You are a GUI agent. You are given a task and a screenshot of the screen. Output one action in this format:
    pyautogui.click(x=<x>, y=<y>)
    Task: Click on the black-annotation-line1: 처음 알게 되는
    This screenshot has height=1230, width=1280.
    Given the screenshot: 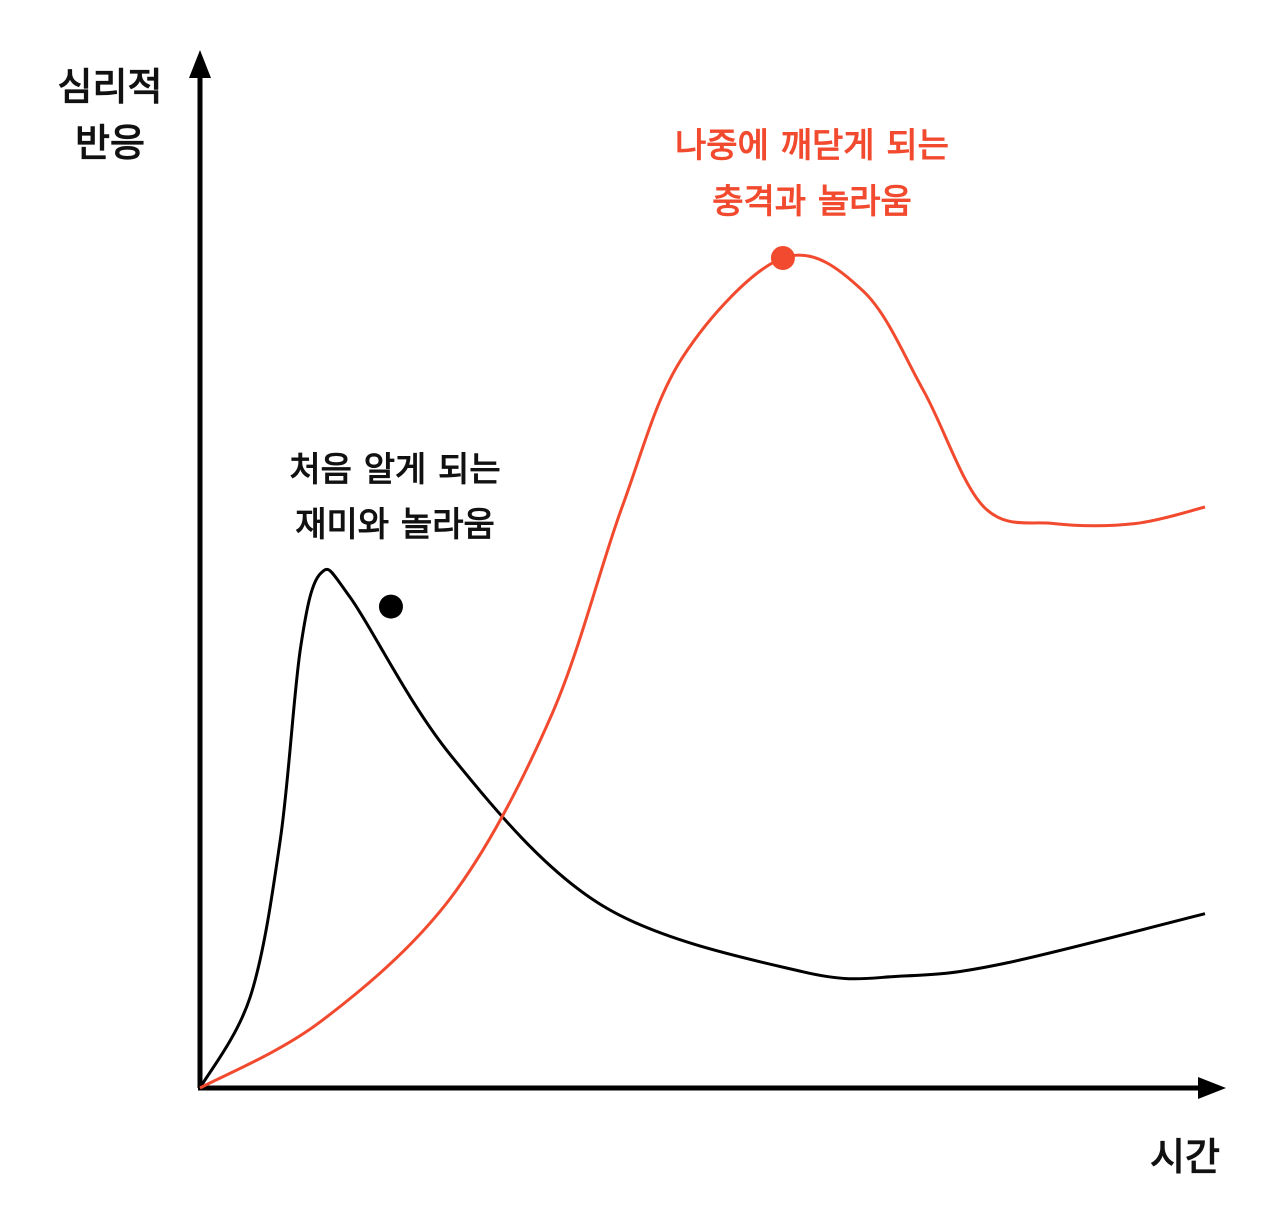 What is the action you would take?
    pyautogui.click(x=394, y=470)
    